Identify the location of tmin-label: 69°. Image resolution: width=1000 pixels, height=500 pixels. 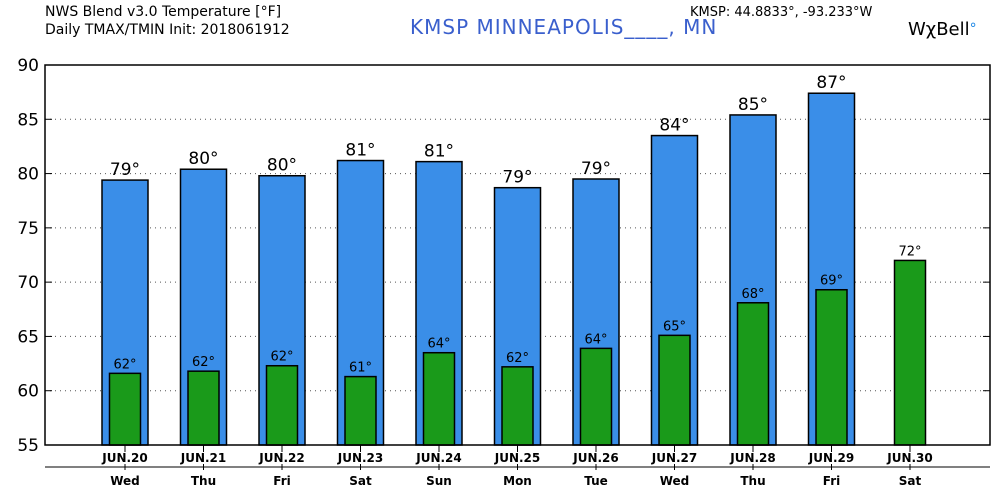
(831, 281).